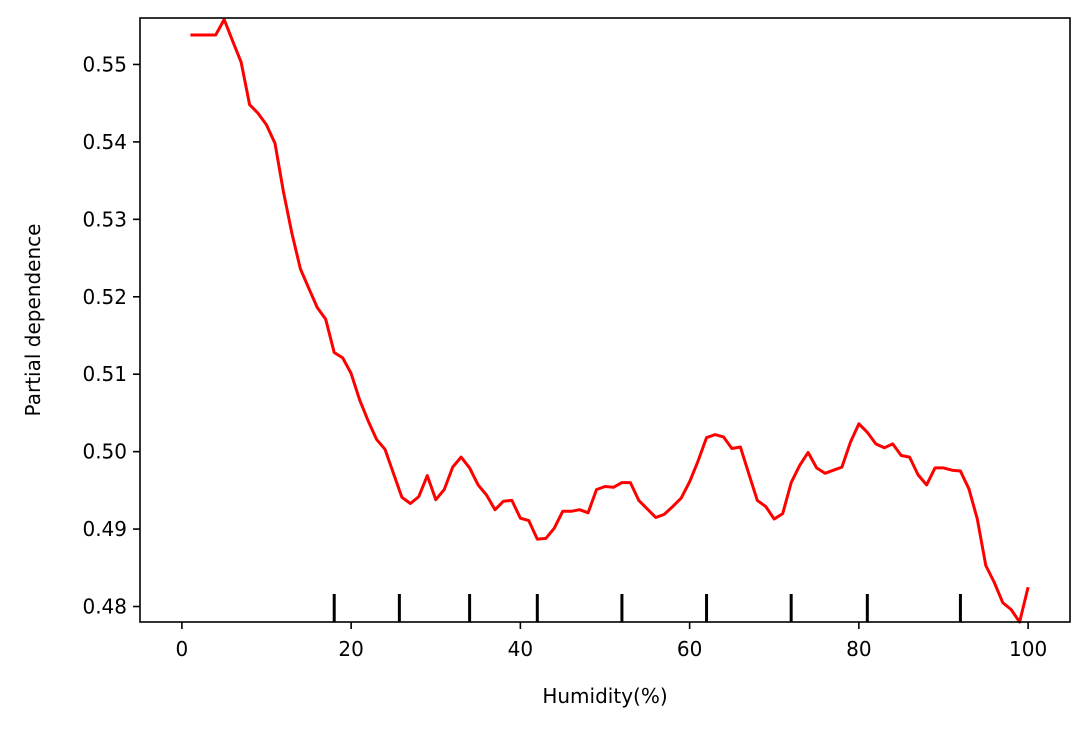 The height and width of the screenshot is (730, 1090). What do you see at coordinates (604, 696) in the screenshot?
I see `x-axis-label: Humidity(%)` at bounding box center [604, 696].